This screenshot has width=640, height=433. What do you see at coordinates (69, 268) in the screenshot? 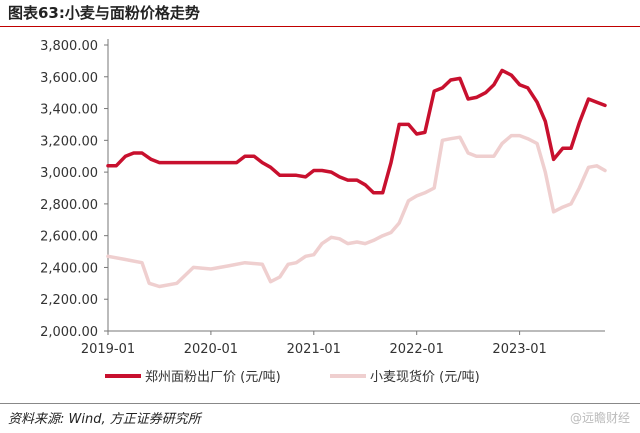
I see `y-tick-label: 2,400.00` at bounding box center [69, 268].